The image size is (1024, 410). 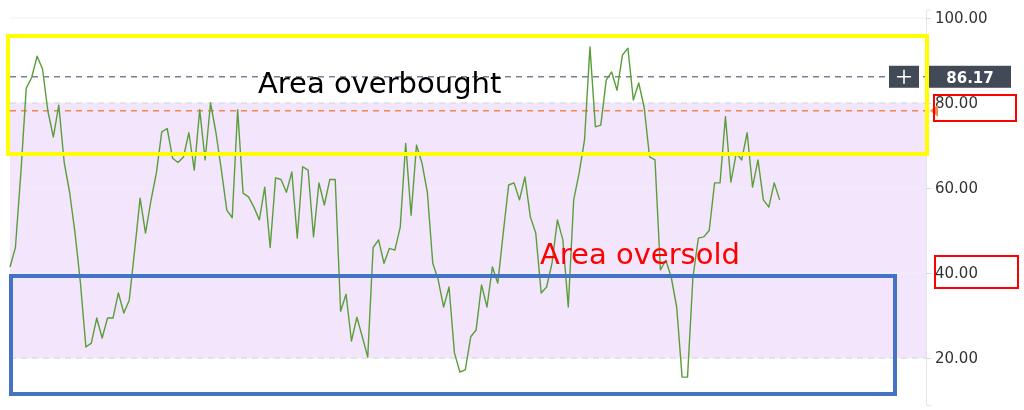 What do you see at coordinates (956, 103) in the screenshot?
I see `y-tick-label: 80.00` at bounding box center [956, 103].